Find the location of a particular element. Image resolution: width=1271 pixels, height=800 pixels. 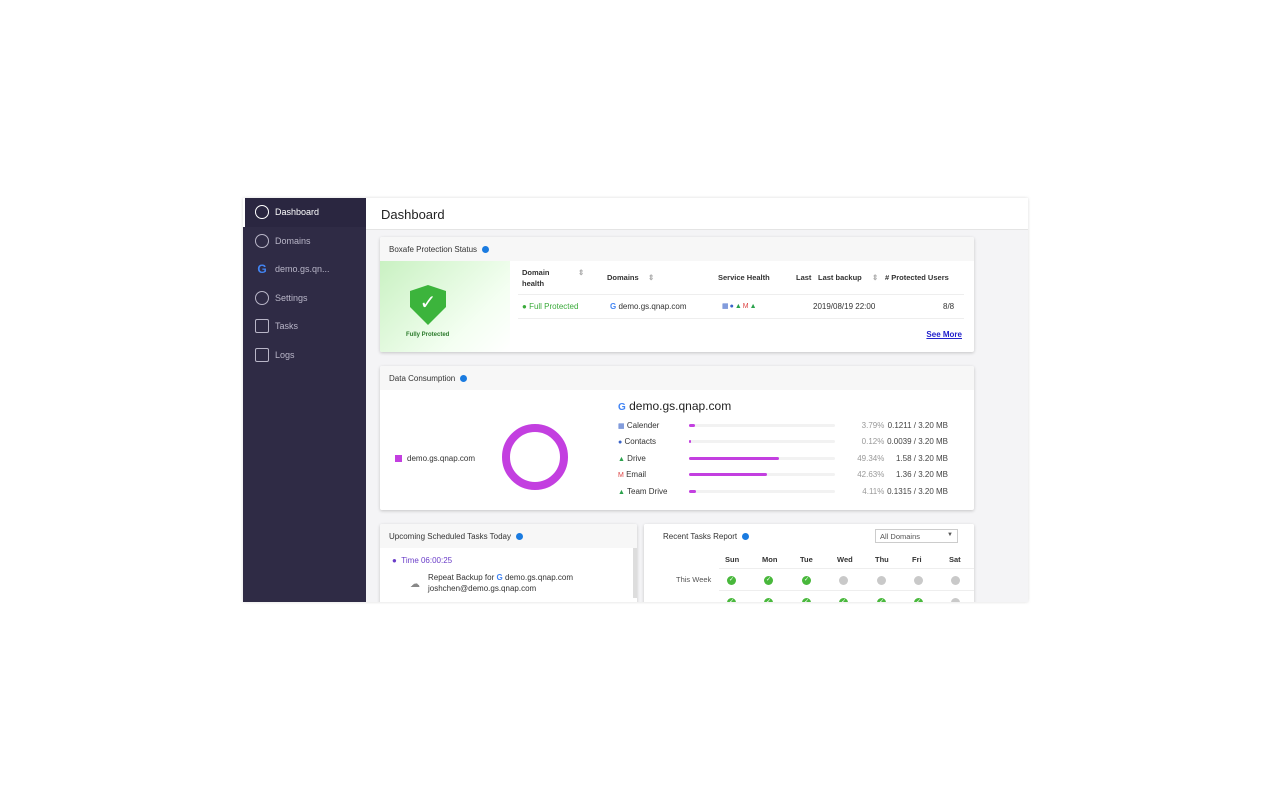

service-name: ▲ Team Drive is located at coordinates (653, 491).